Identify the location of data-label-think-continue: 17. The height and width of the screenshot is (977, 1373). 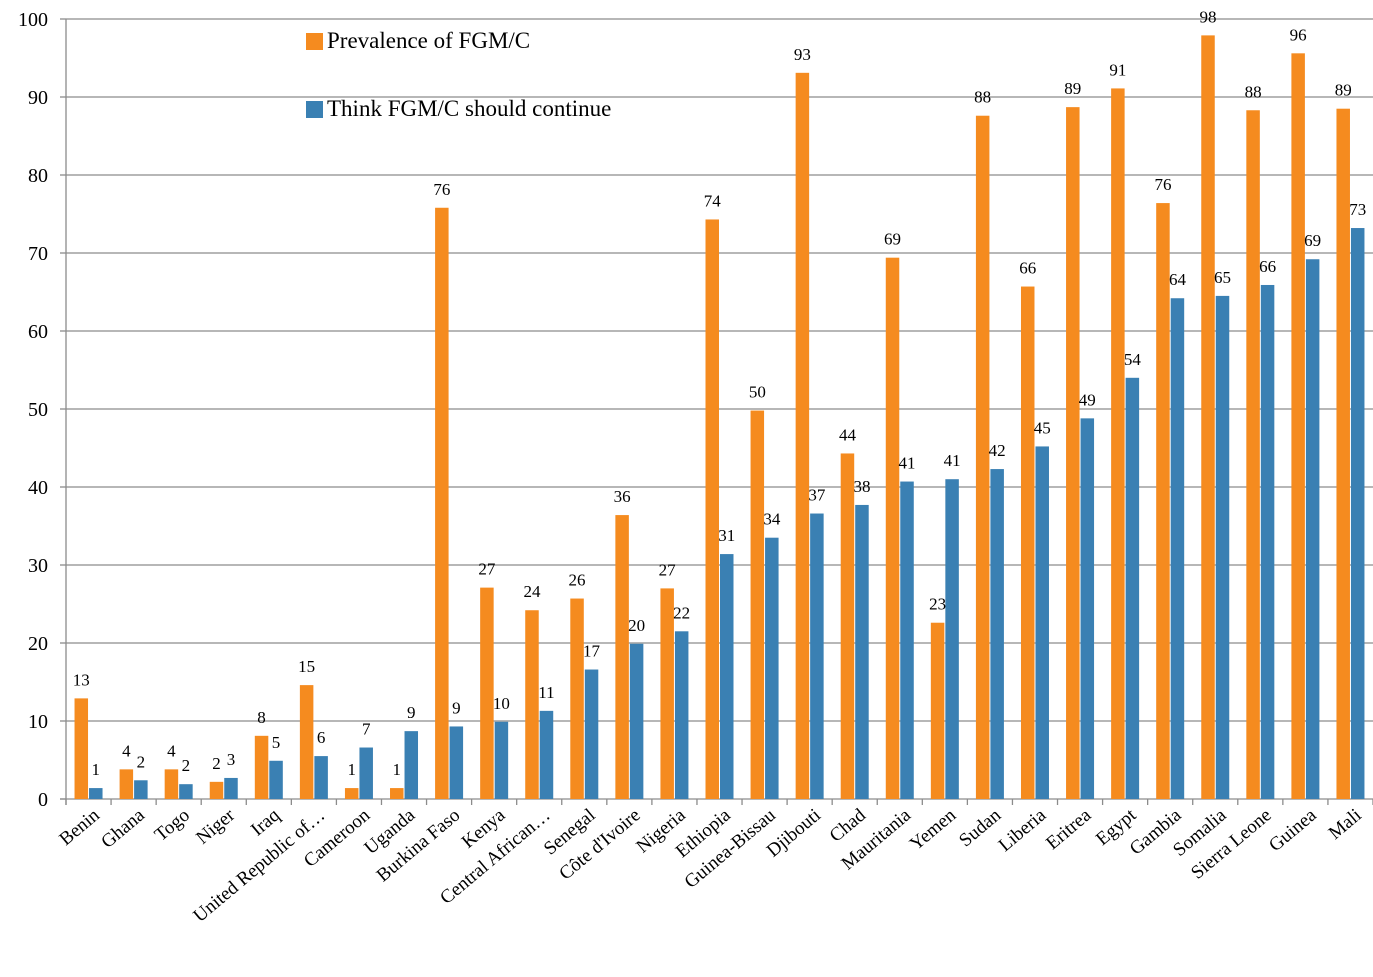
(592, 651).